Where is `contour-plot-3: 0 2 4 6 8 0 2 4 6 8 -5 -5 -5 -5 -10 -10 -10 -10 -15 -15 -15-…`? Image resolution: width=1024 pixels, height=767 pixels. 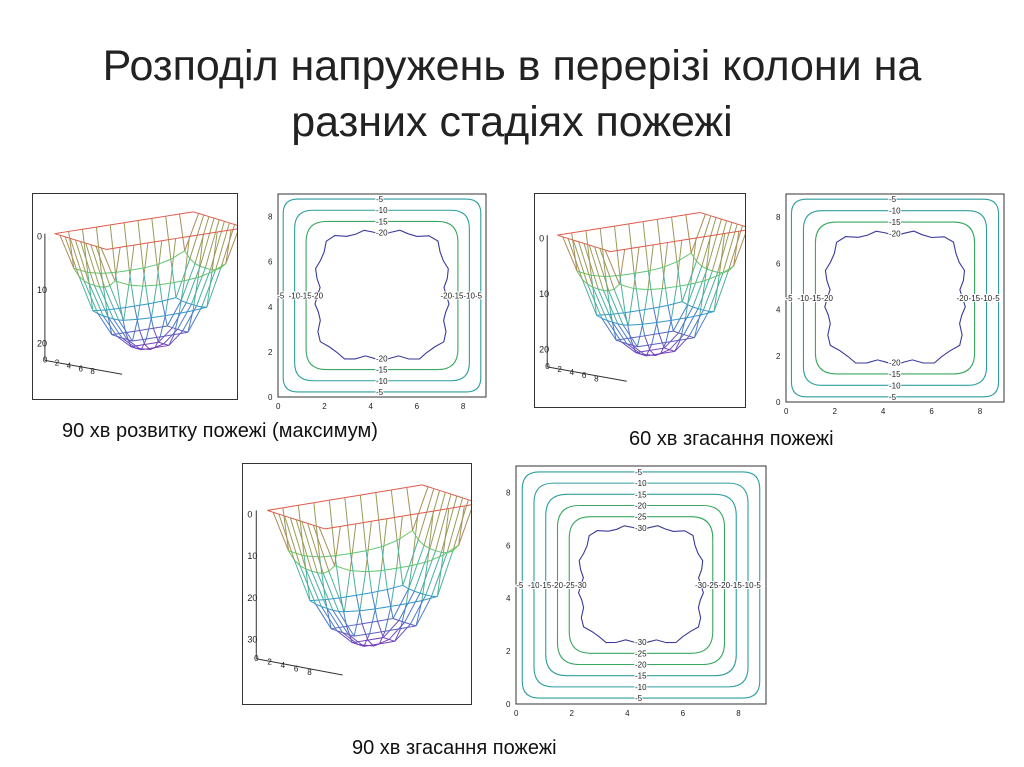 contour-plot-3: 0 2 4 6 8 0 2 4 6 8 -5 -5 -5 -5 -10 -10 -10 -10 -15 -15 -15-… is located at coordinates (636, 591).